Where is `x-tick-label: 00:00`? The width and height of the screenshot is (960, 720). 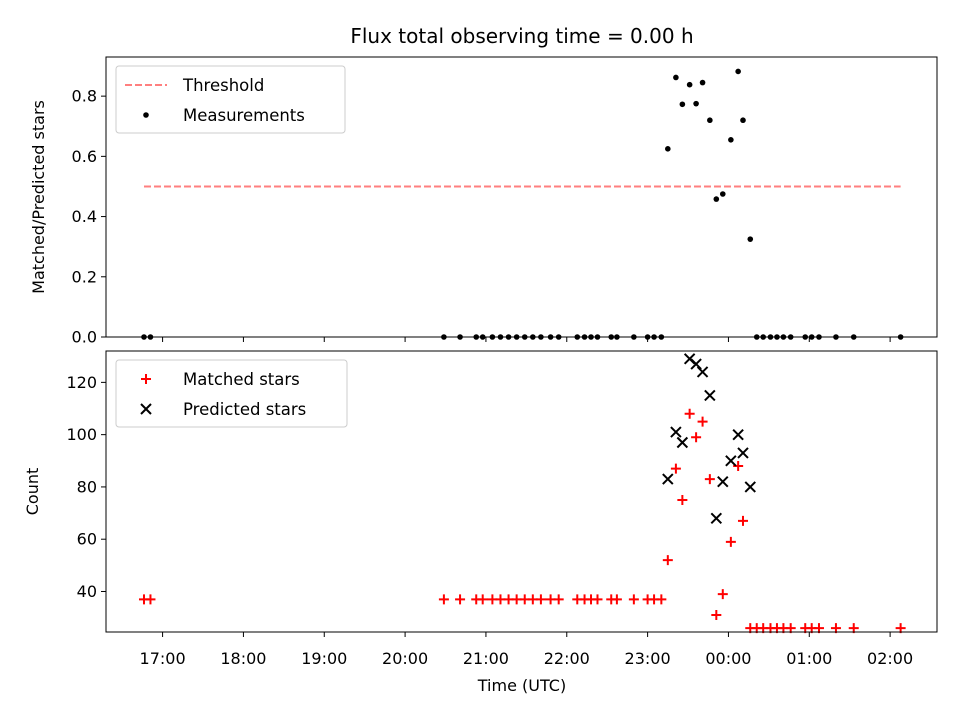 x-tick-label: 00:00 is located at coordinates (728, 658).